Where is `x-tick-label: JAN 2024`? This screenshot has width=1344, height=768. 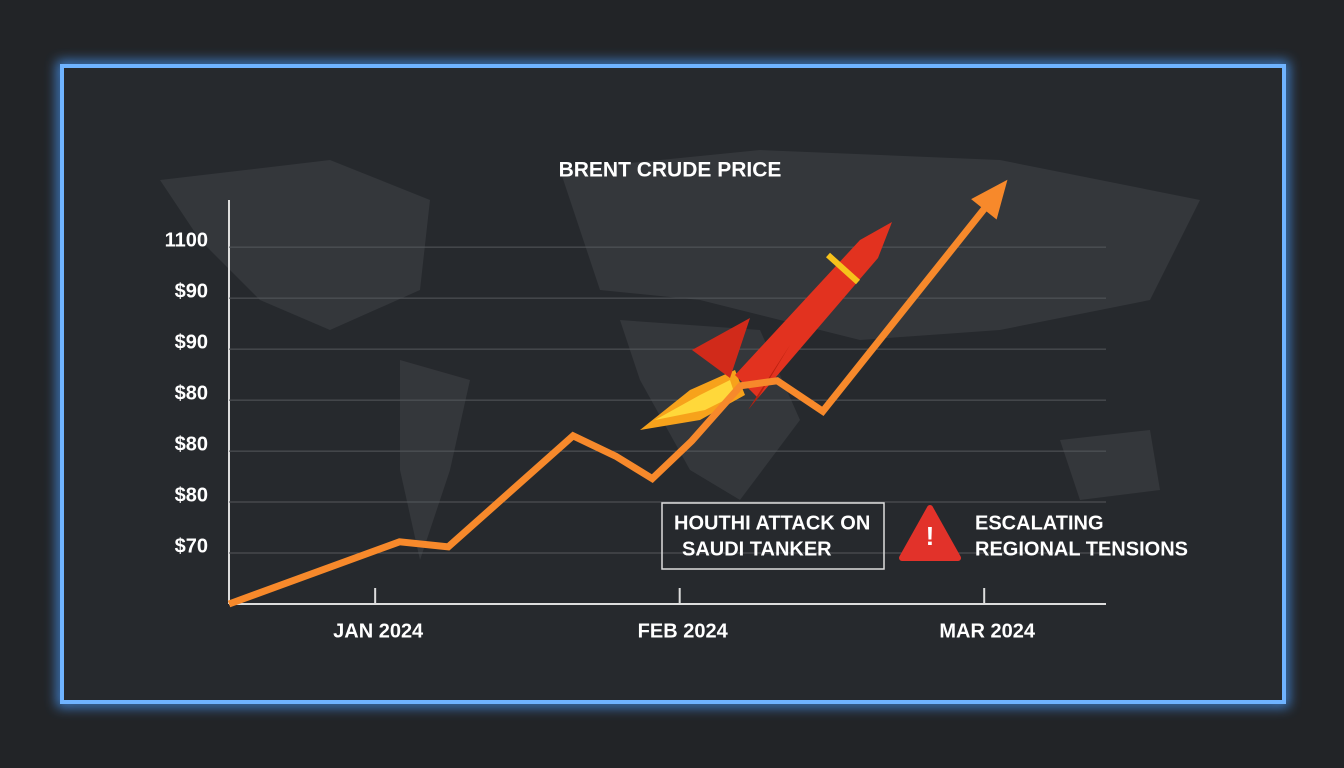 x-tick-label: JAN 2024 is located at coordinates (378, 631).